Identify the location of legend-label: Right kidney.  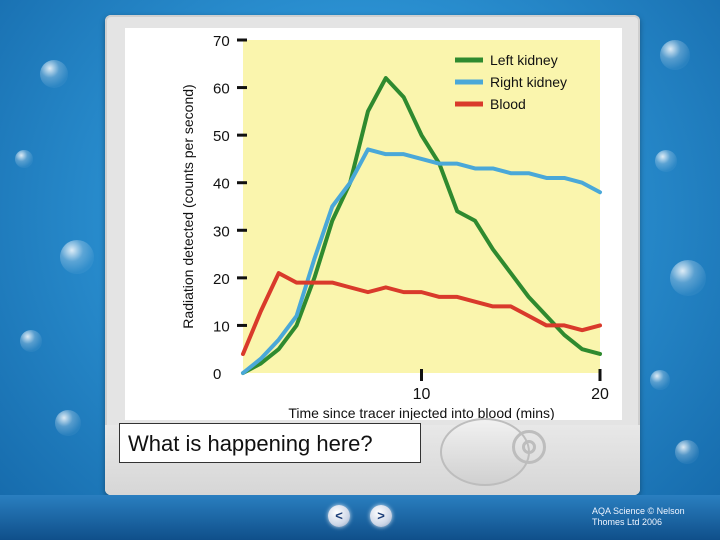
(528, 82).